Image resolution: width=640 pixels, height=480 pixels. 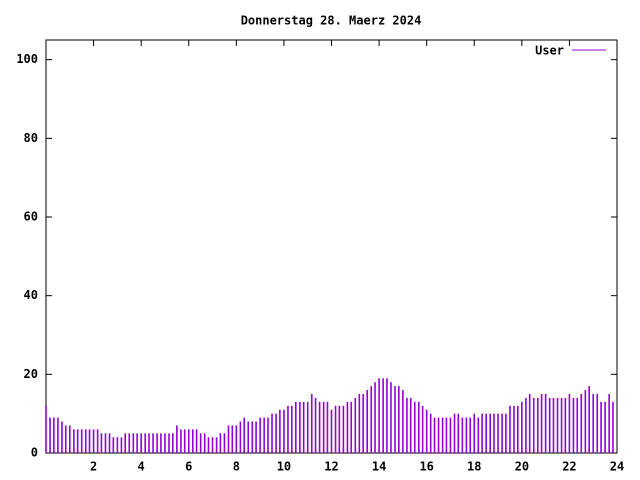 I want to click on x-tick-label: 24, so click(x=617, y=467).